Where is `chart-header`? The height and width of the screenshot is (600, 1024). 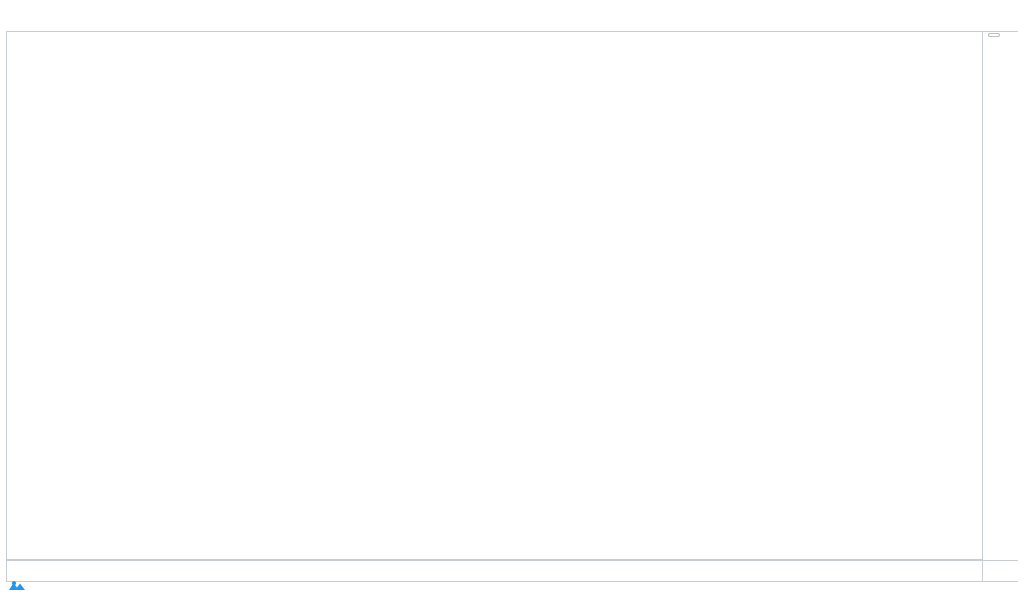 chart-header is located at coordinates (456, 3).